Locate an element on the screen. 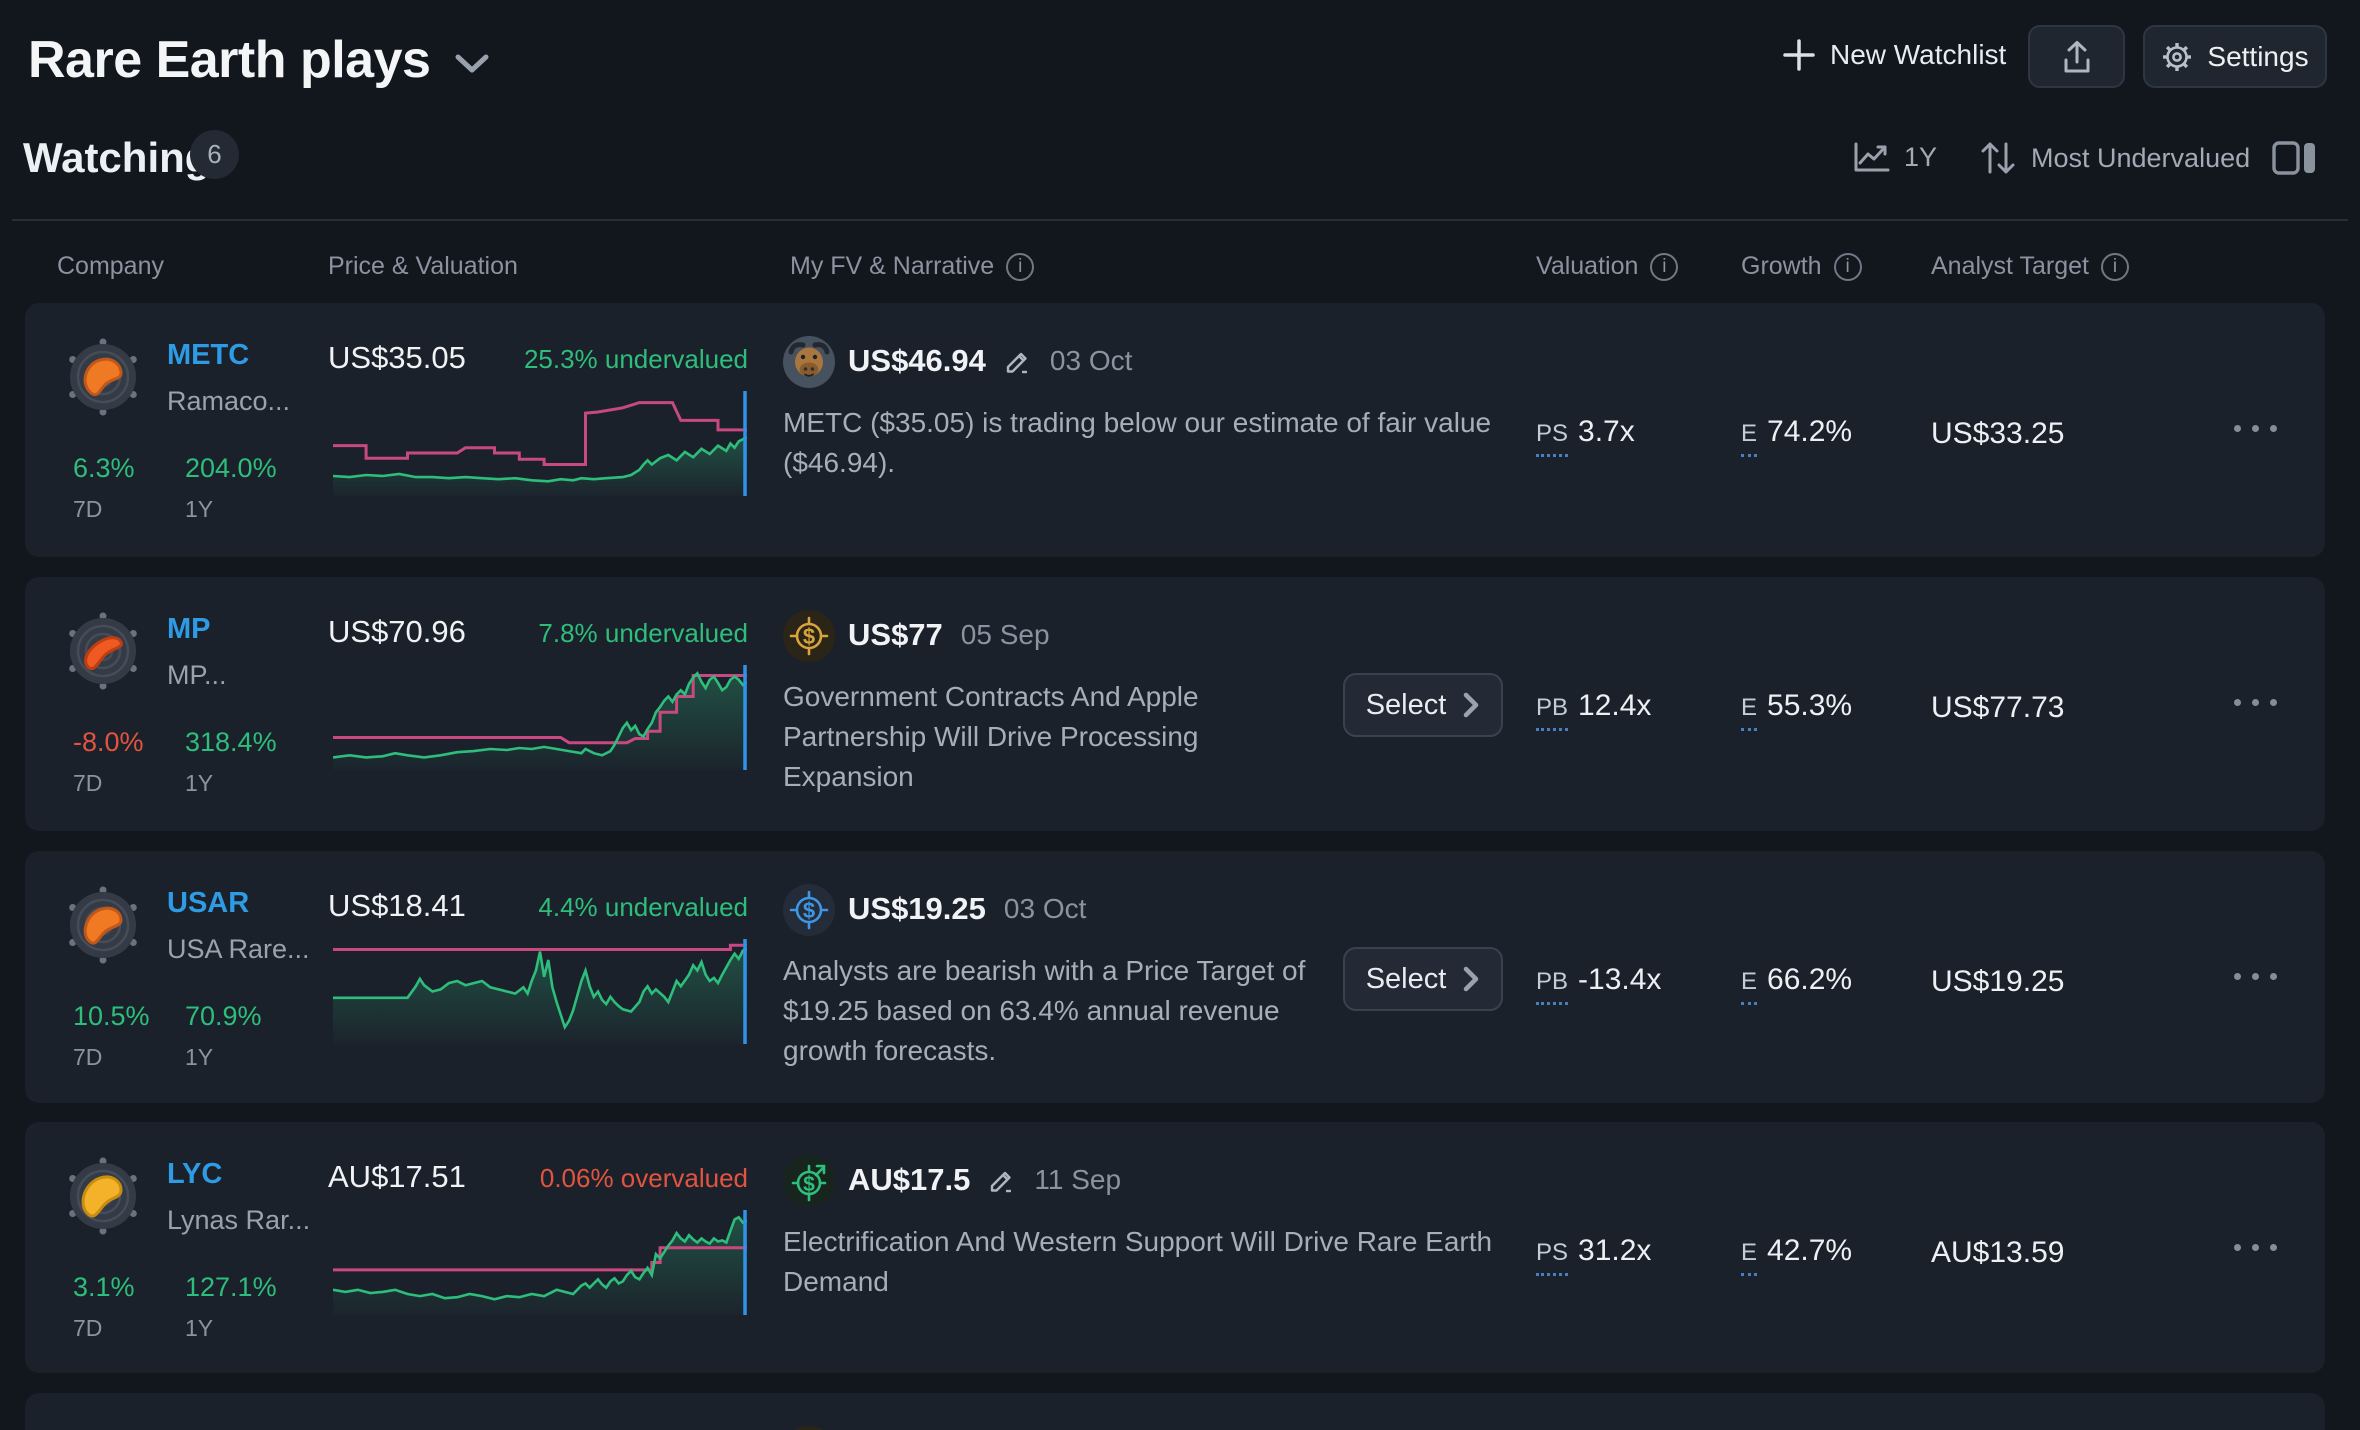 This screenshot has height=1430, width=2360. share-icon is located at coordinates (2076, 56).